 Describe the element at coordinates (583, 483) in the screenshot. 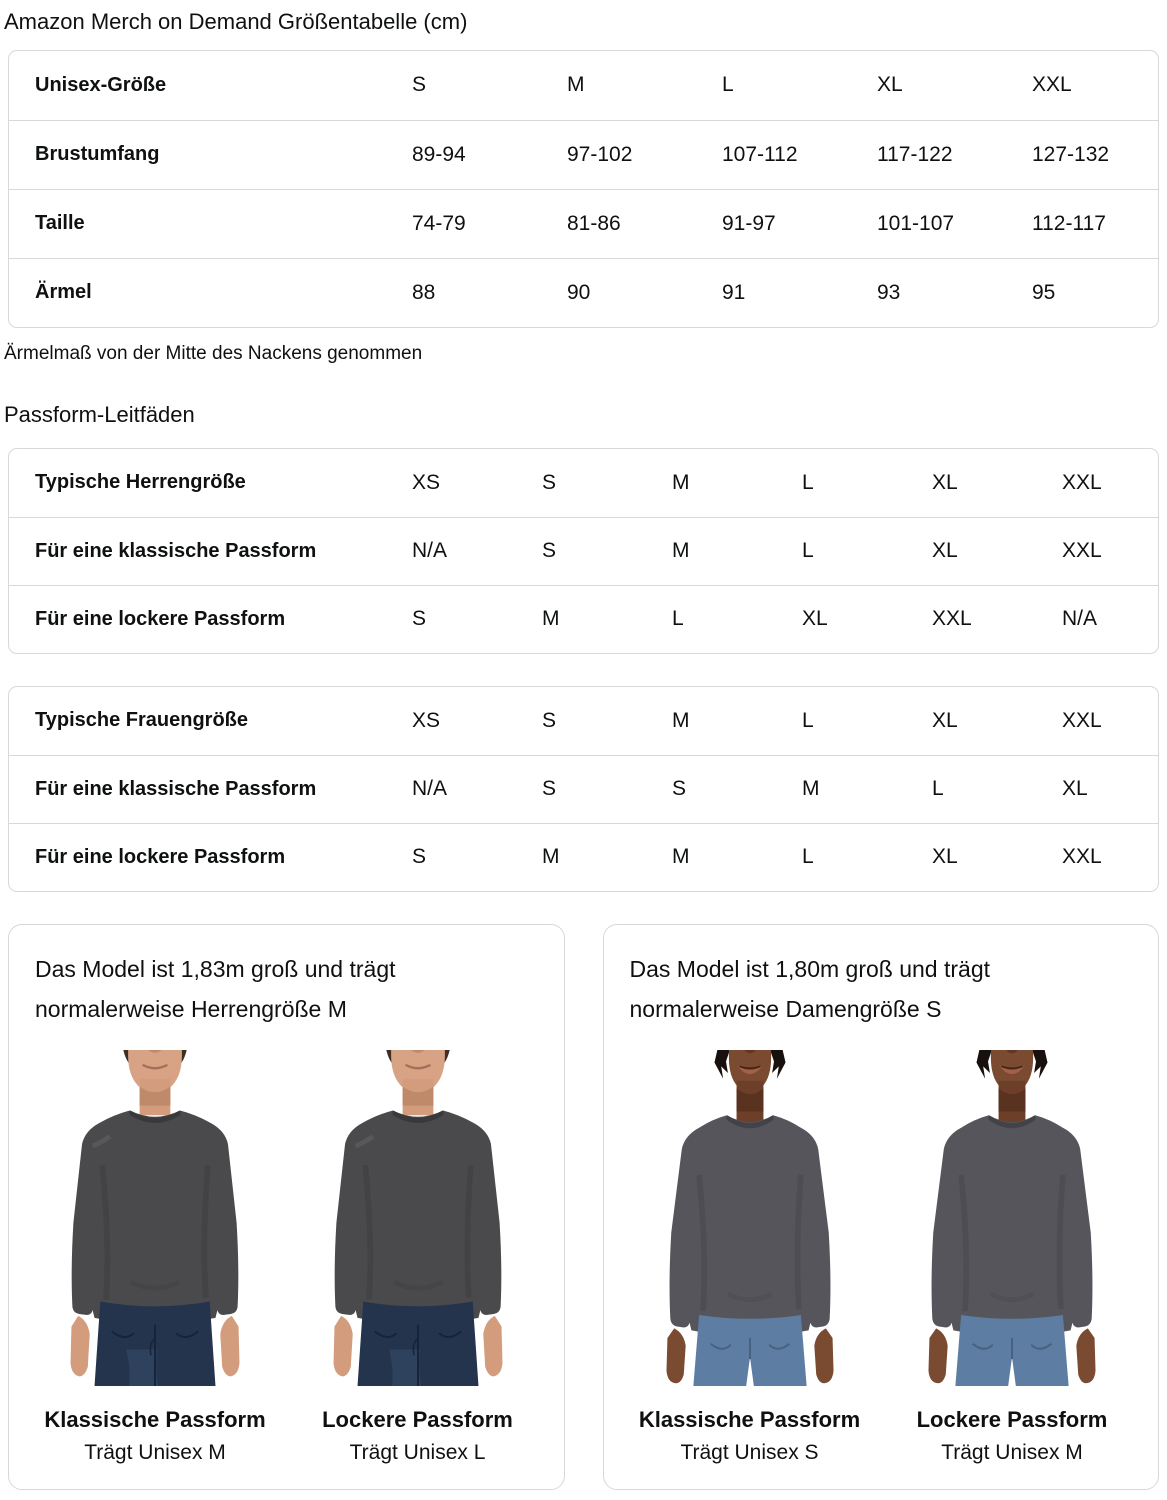

I see `table-row: Typische Herrengröße XS S M L XL XXL` at that location.